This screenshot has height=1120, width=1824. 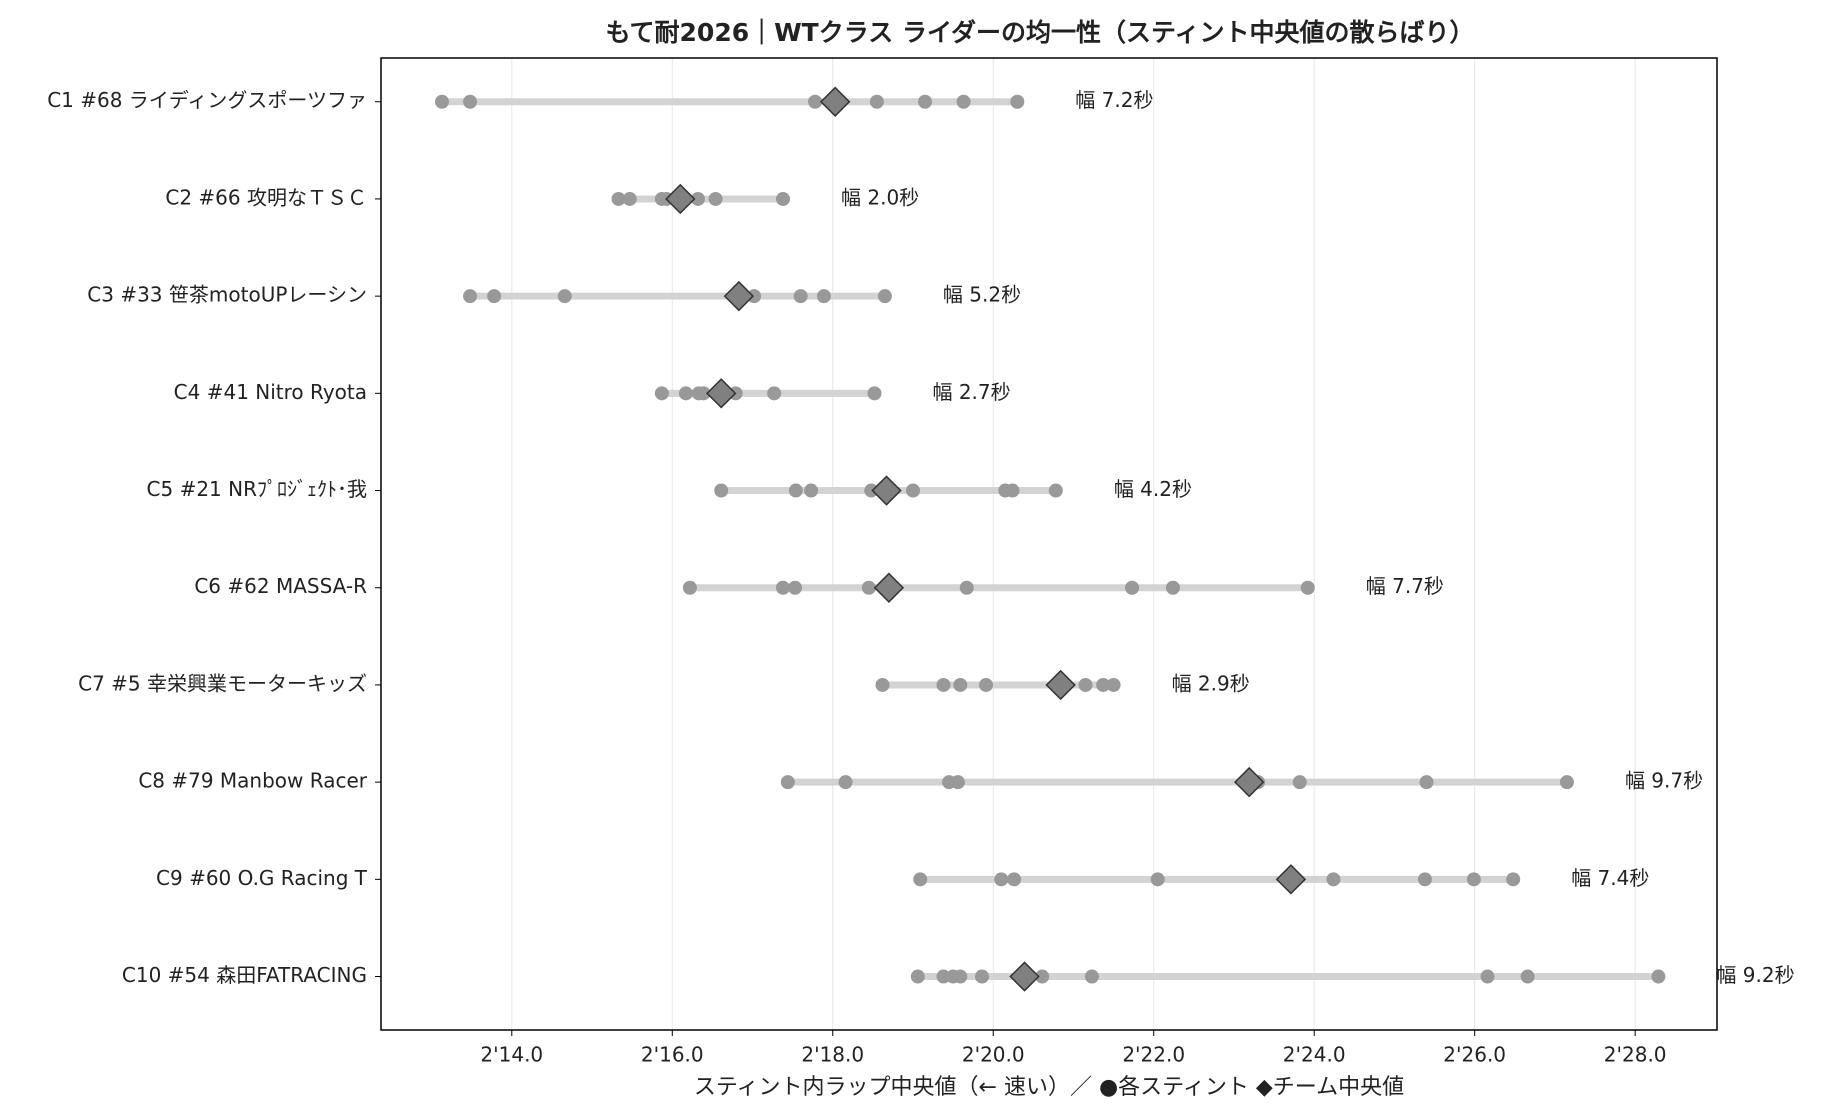 I want to click on x-tick-label: 2'22.0, so click(x=1153, y=1055).